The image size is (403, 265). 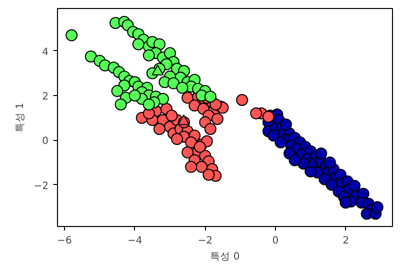 I want to click on x-axis-title: 특성 0, so click(x=225, y=257).